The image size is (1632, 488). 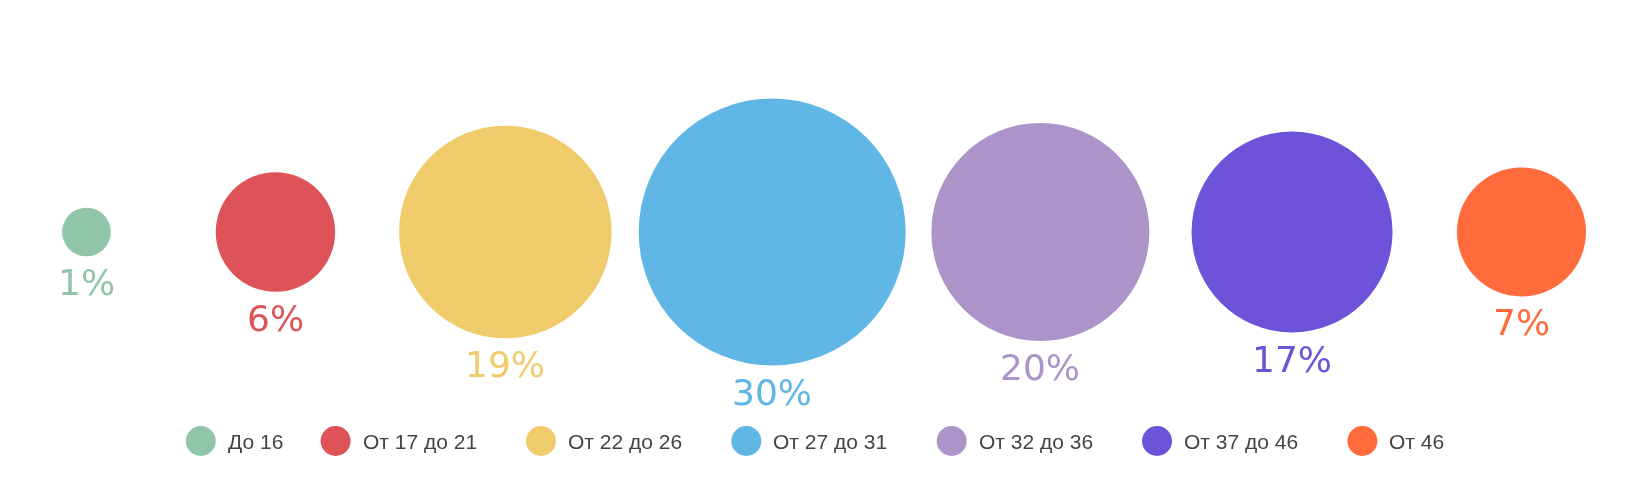 What do you see at coordinates (1241, 441) in the screenshot?
I see `category-label: От 37 до 46` at bounding box center [1241, 441].